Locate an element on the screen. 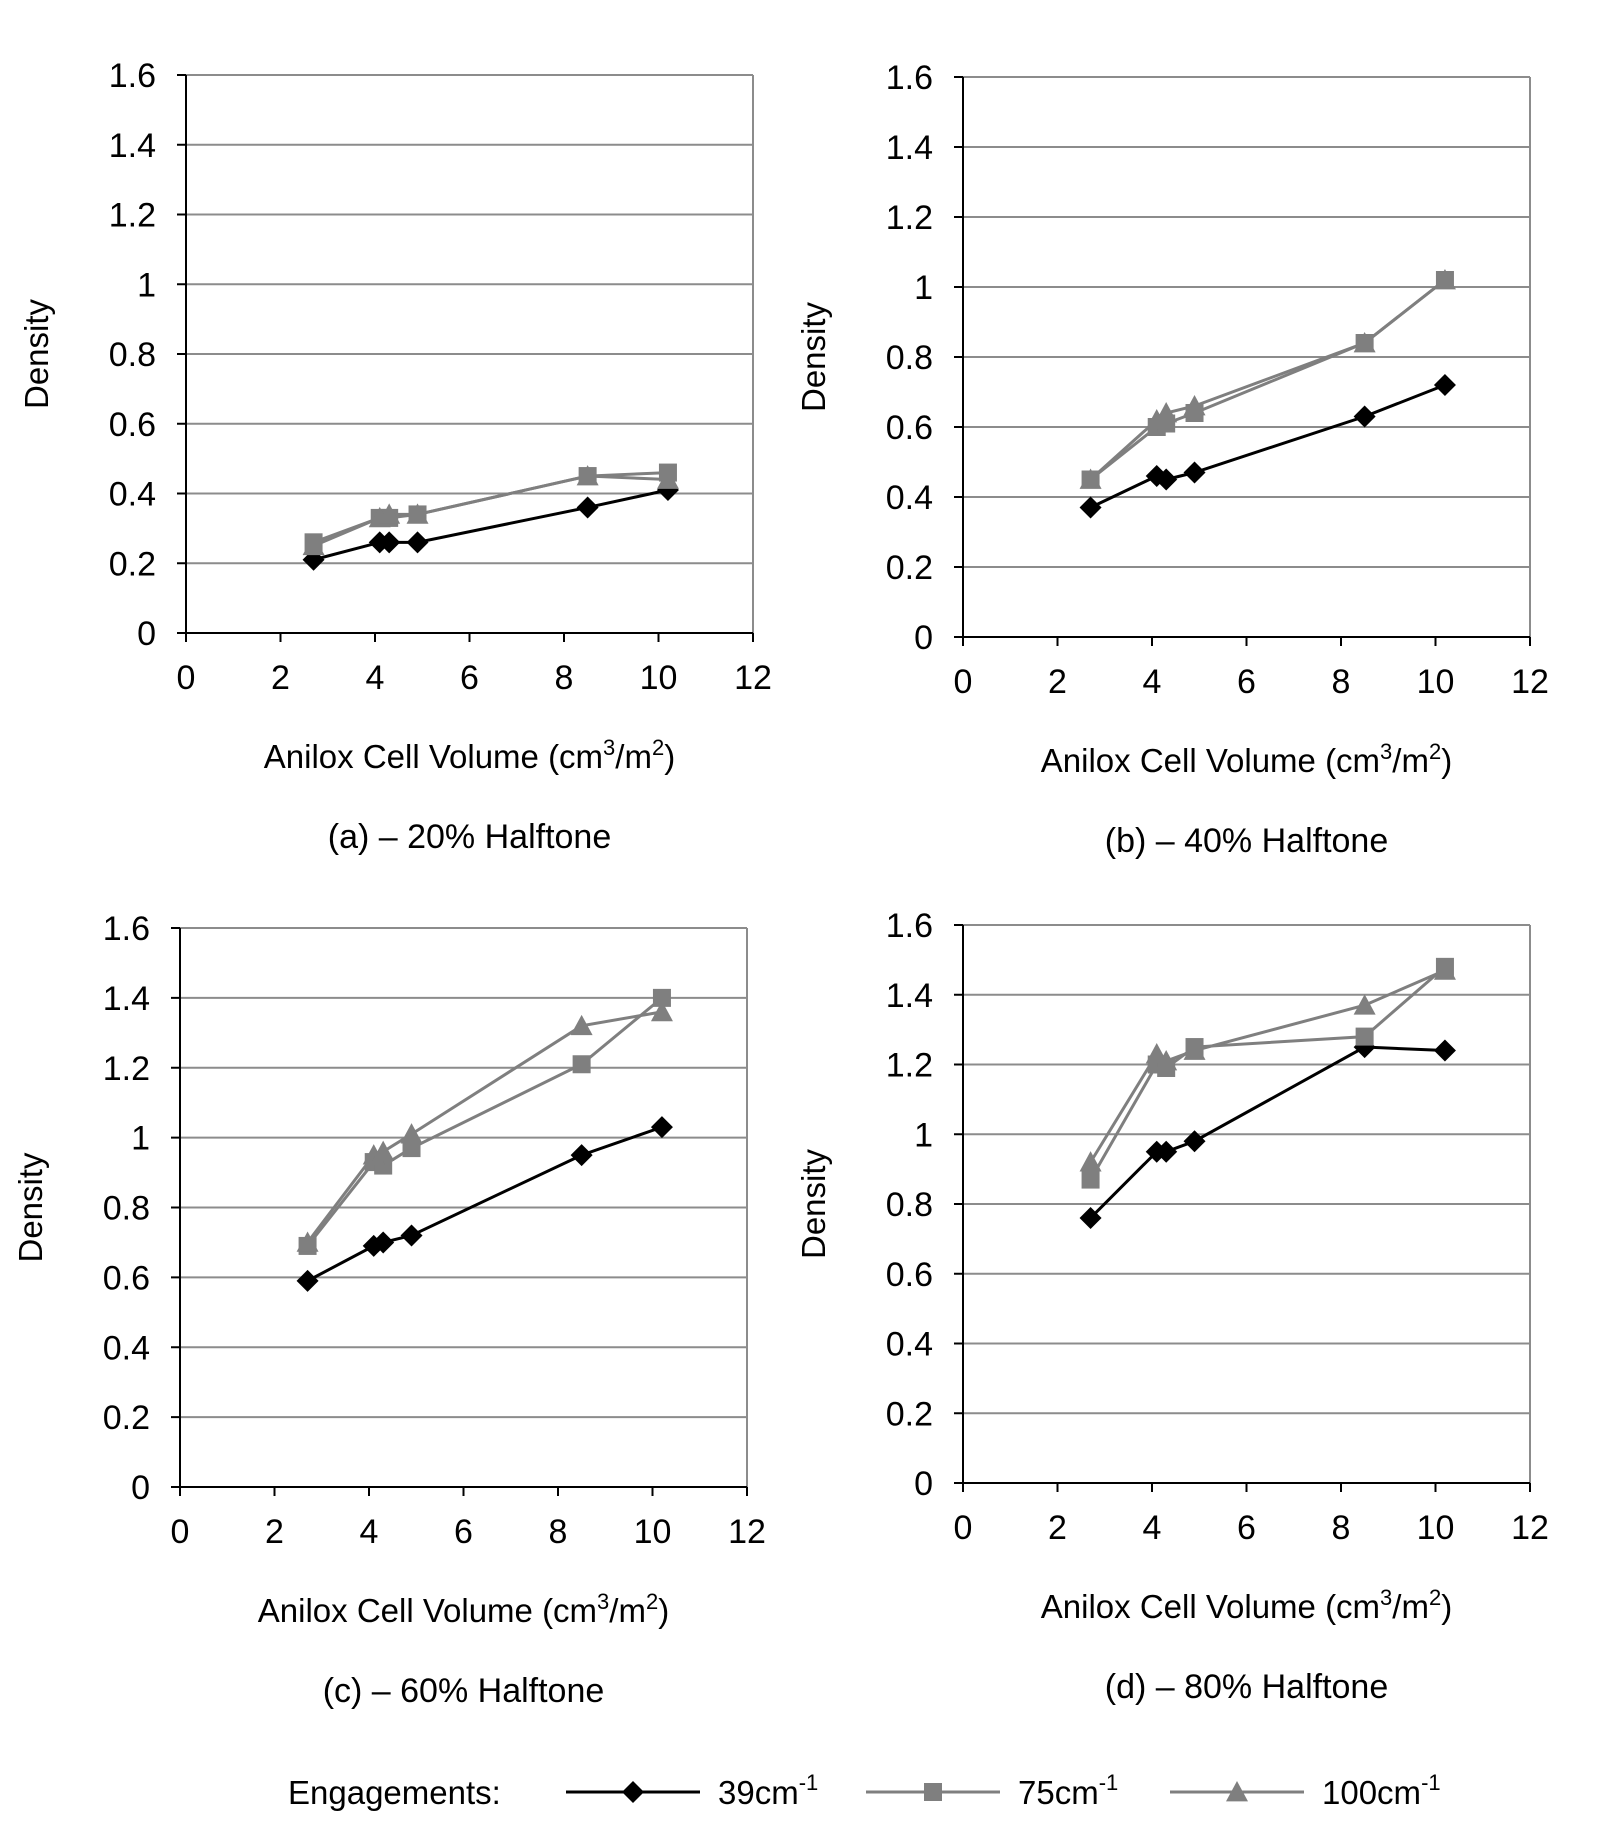 The width and height of the screenshot is (1598, 1824). panel-caption: (d) – 80% Halftone is located at coordinates (1247, 1687).